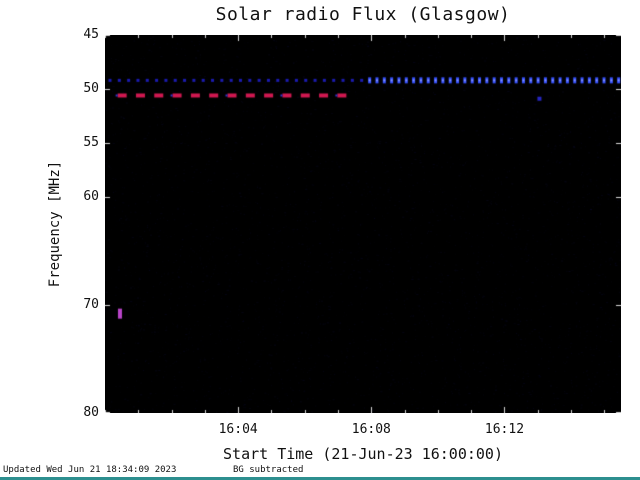 The height and width of the screenshot is (480, 640). I want to click on y-tick-label: 80, so click(91, 412).